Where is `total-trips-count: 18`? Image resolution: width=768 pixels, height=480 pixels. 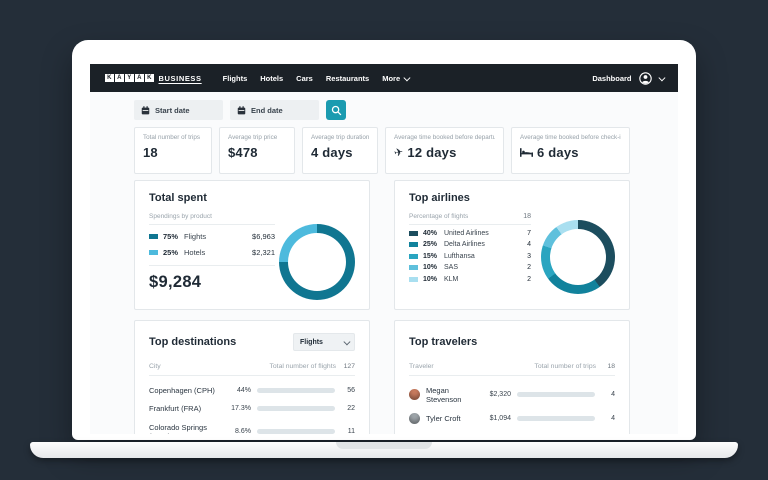 total-trips-count: 18 is located at coordinates (611, 366).